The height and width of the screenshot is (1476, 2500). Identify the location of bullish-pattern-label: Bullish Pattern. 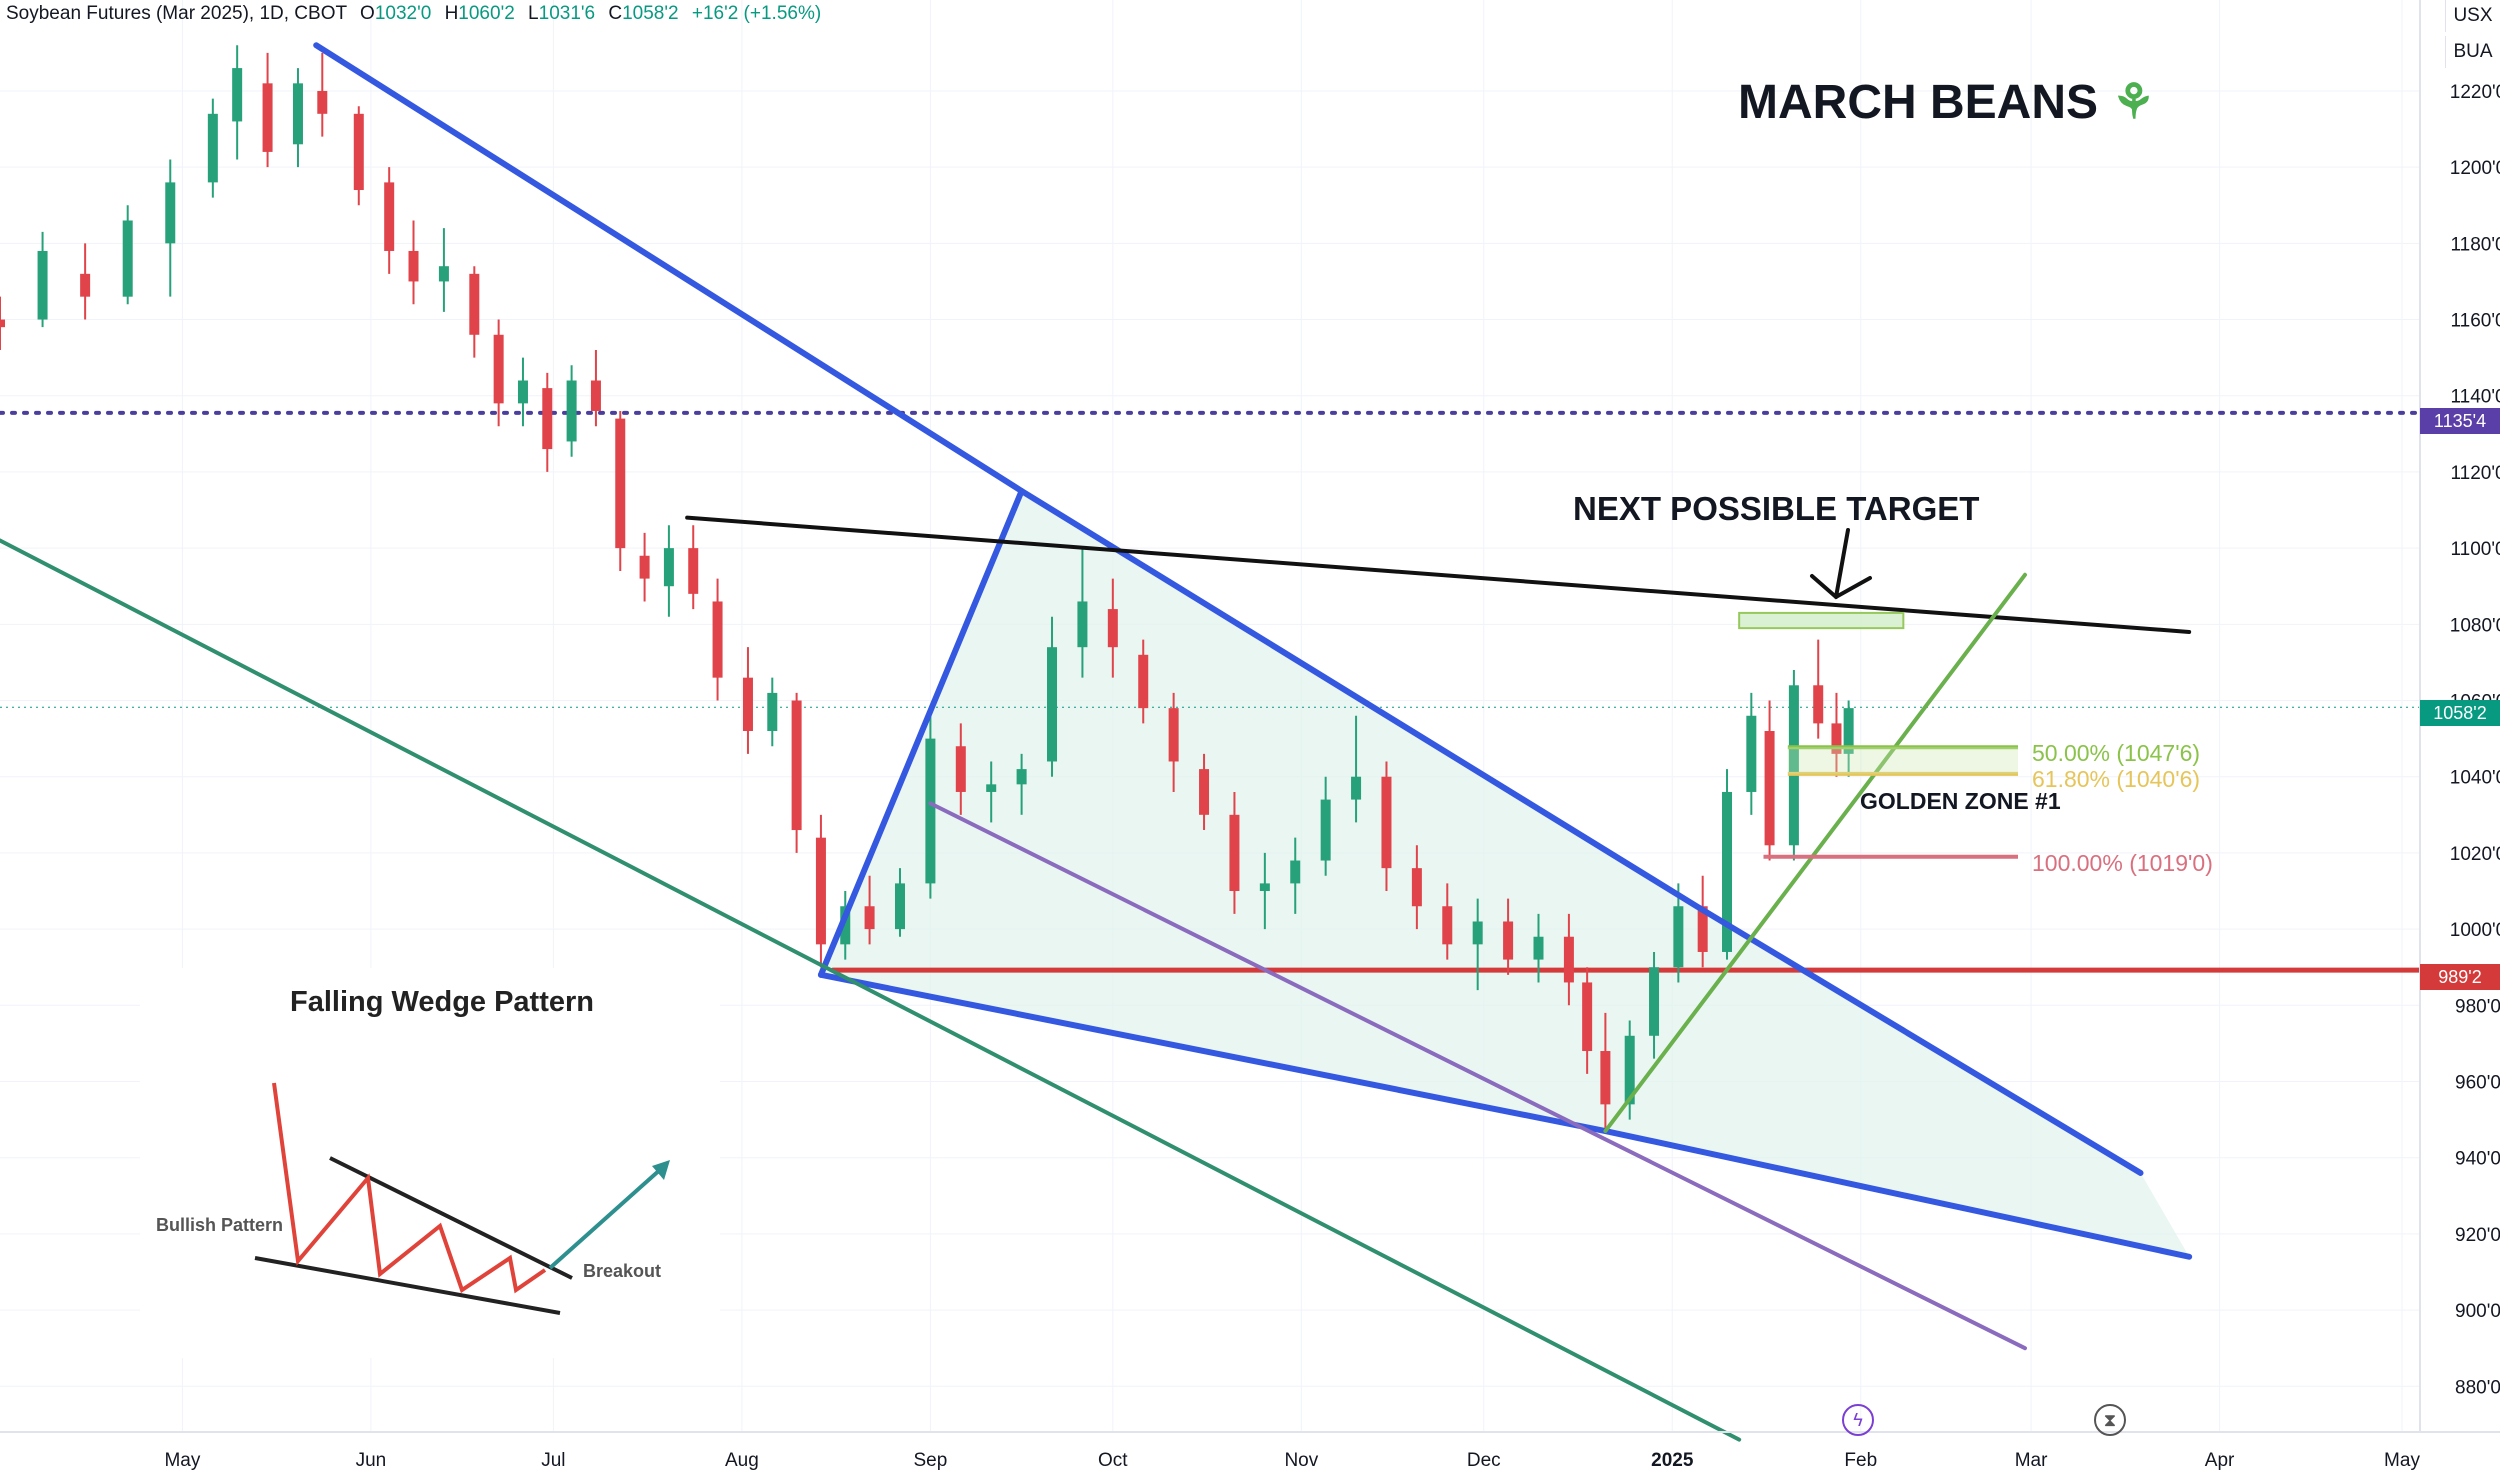
(220, 1225).